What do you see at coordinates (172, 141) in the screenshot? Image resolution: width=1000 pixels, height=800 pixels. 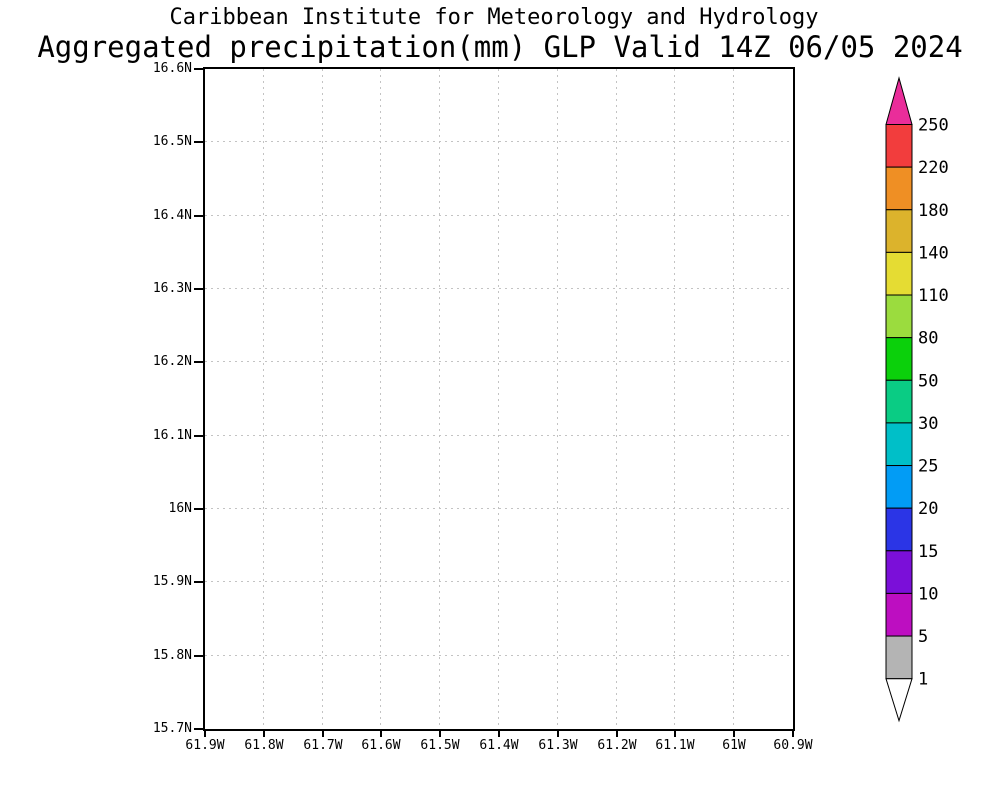 I see `lat-tick-label: 16.5N` at bounding box center [172, 141].